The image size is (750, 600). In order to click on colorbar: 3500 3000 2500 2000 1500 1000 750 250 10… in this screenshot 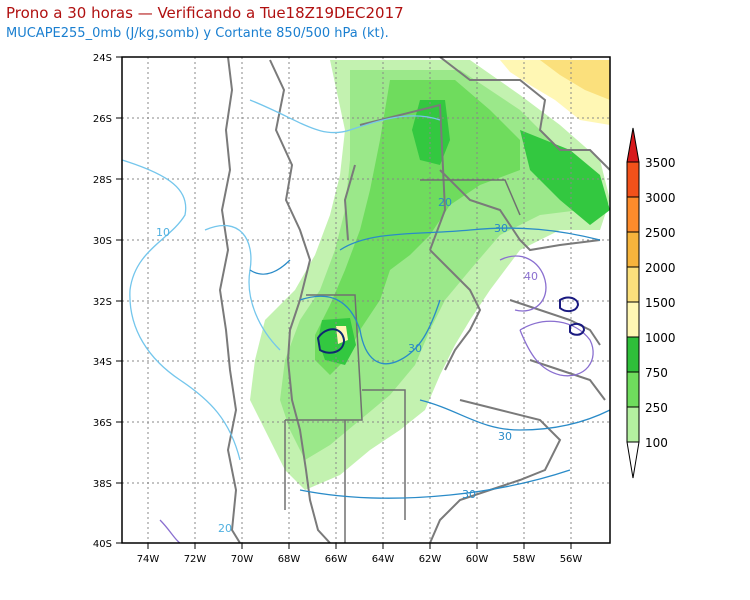, I will do `click(651, 303)`.